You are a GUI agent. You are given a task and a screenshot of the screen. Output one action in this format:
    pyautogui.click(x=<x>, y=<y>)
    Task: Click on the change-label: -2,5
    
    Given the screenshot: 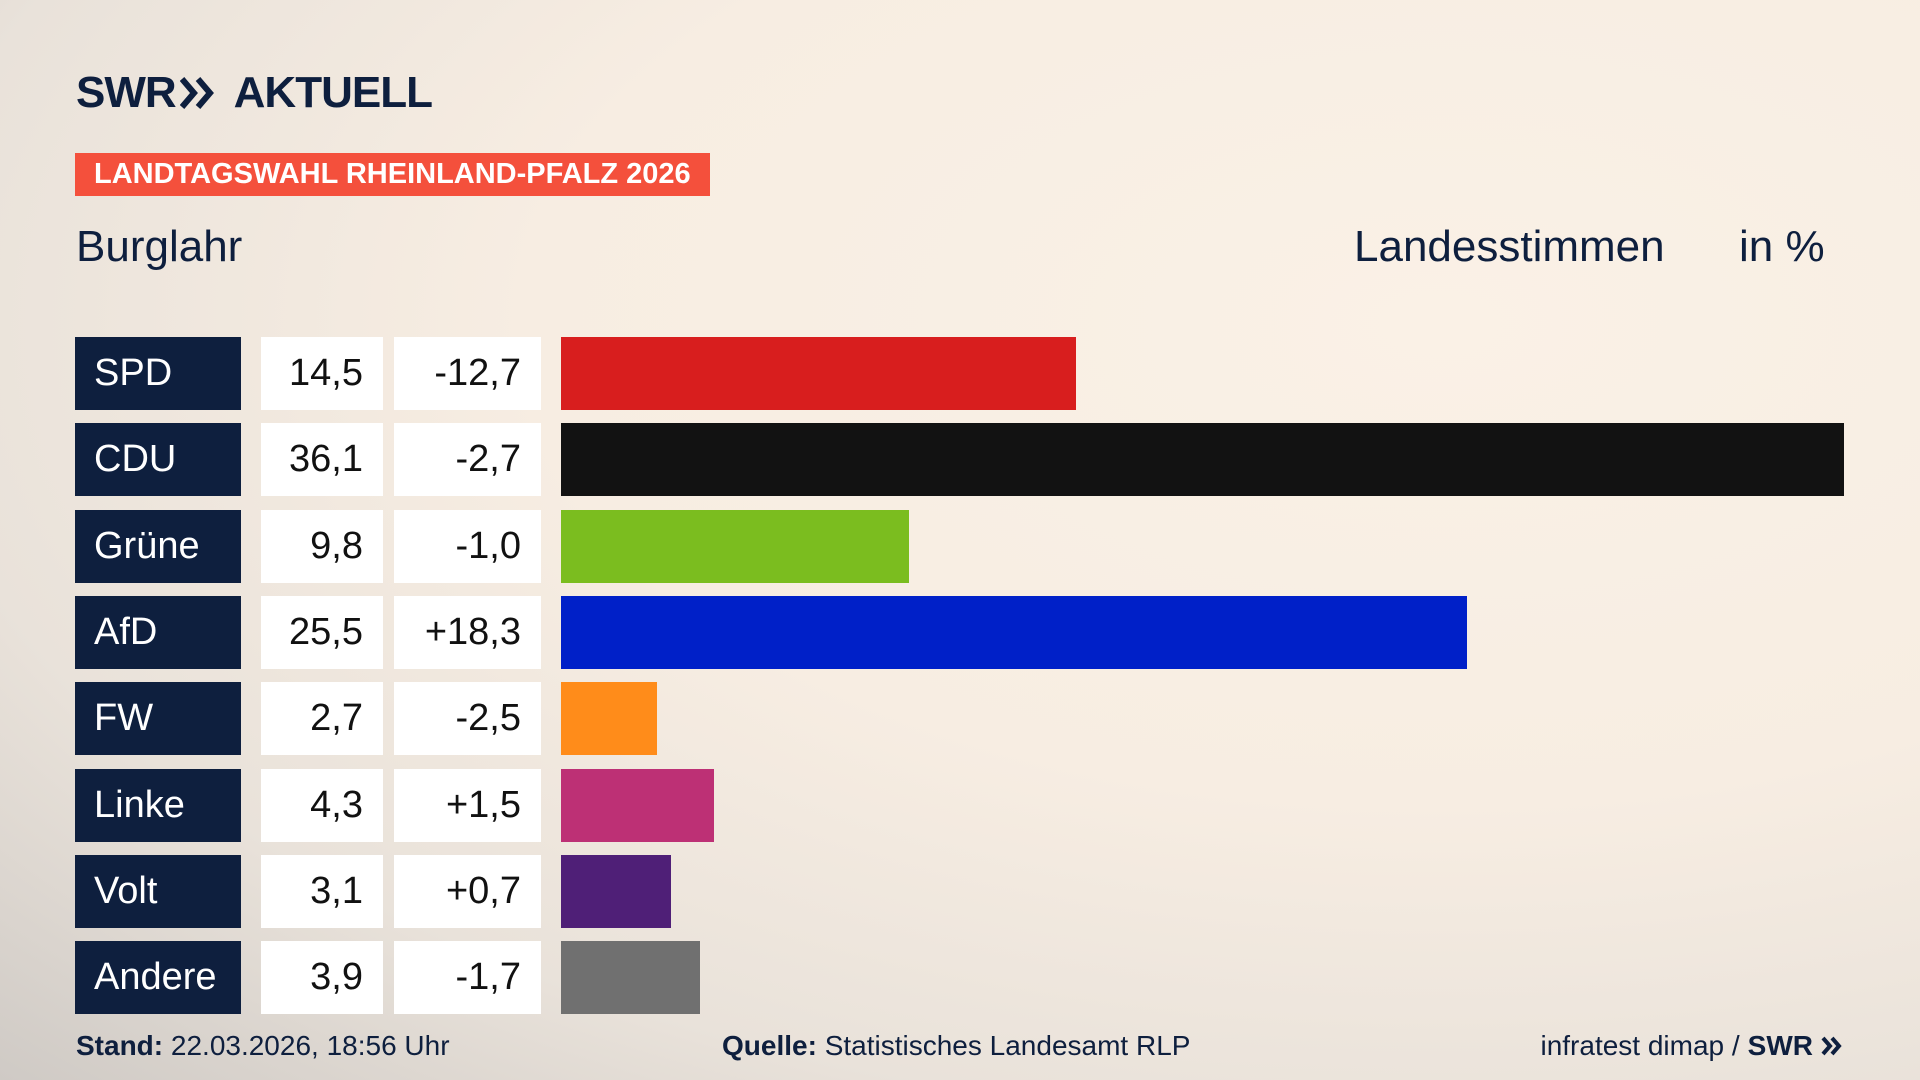 What is the action you would take?
    pyautogui.click(x=467, y=719)
    